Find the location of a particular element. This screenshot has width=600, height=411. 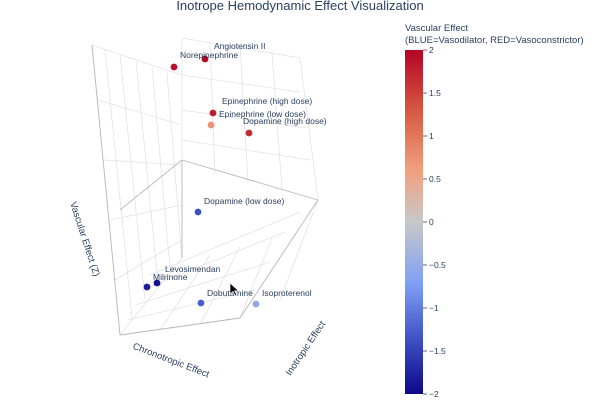

colorbar-tick-label: −2 is located at coordinates (434, 394).